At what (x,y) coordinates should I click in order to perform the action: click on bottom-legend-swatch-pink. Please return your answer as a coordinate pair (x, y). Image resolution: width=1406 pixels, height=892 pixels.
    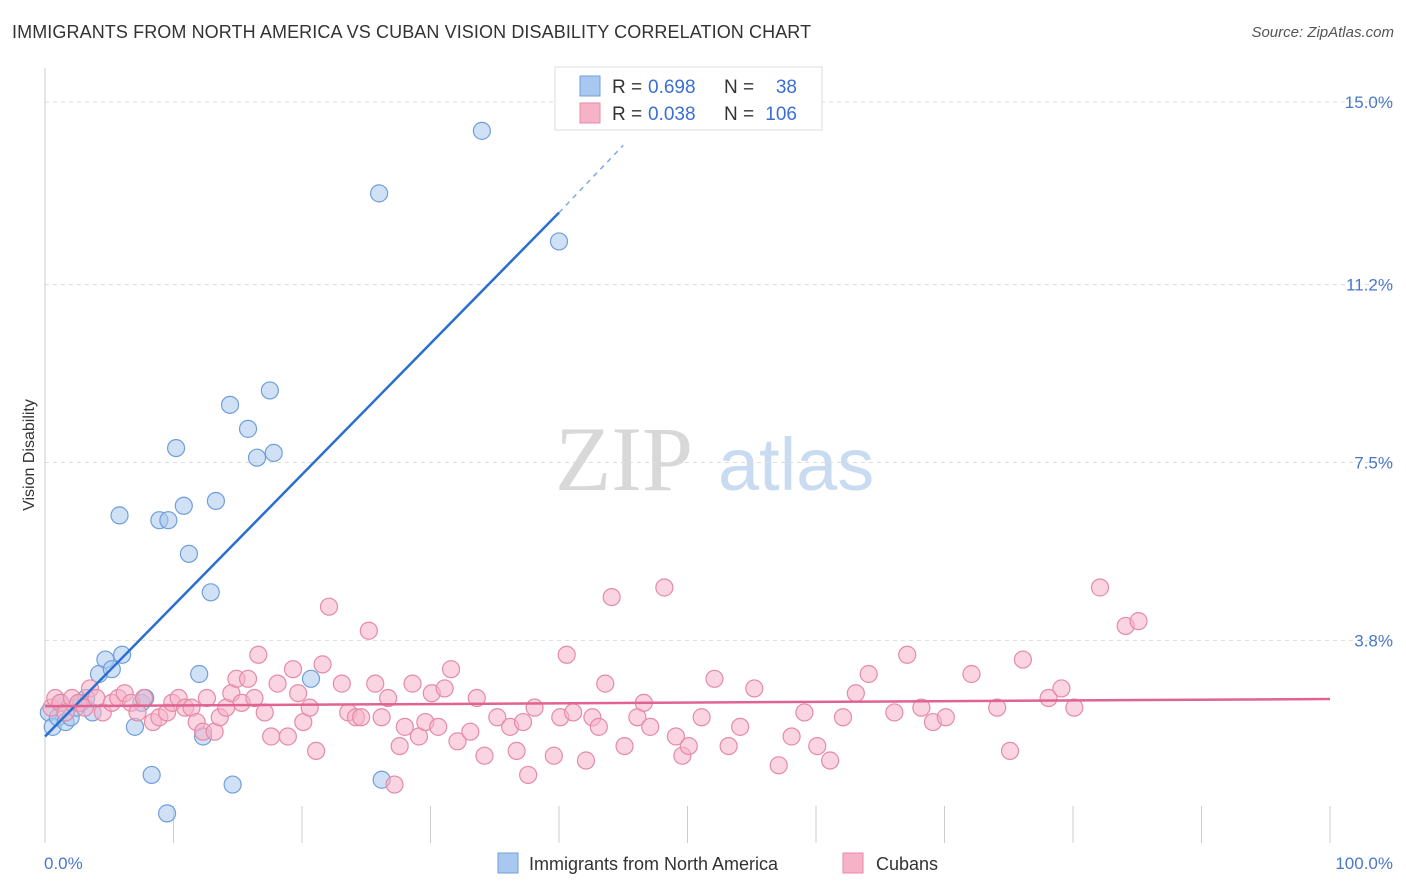
    Looking at the image, I should click on (853, 863).